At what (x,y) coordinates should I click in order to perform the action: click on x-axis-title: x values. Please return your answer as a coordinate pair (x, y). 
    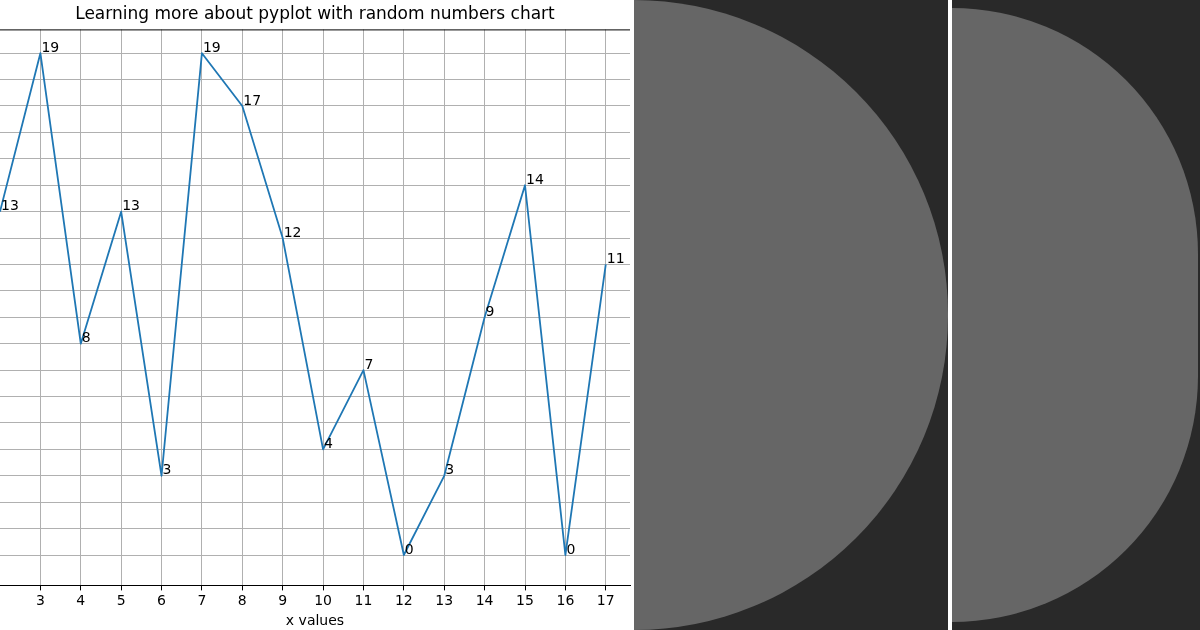
    Looking at the image, I should click on (315, 620).